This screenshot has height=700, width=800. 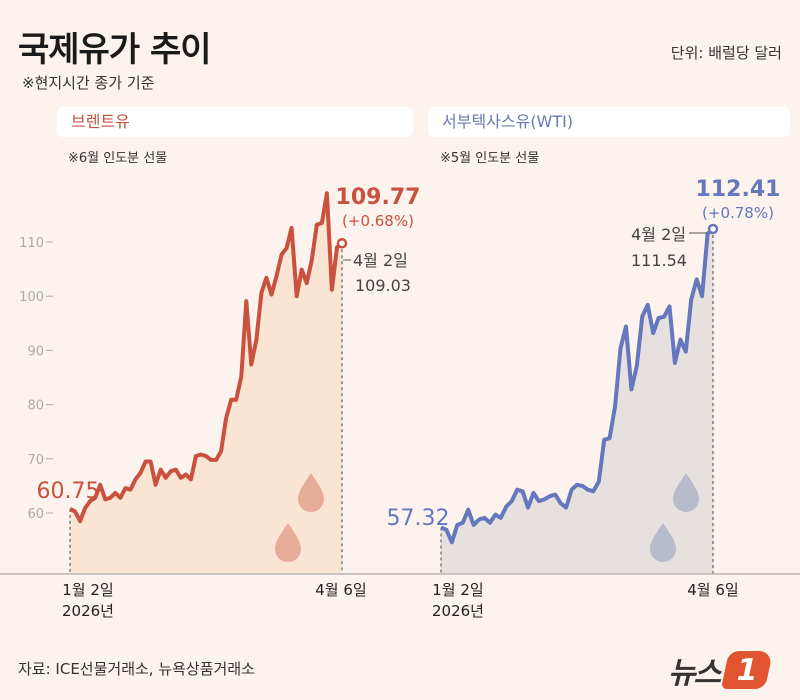 I want to click on wti-xtick-end: 4월 6일, so click(x=712, y=590).